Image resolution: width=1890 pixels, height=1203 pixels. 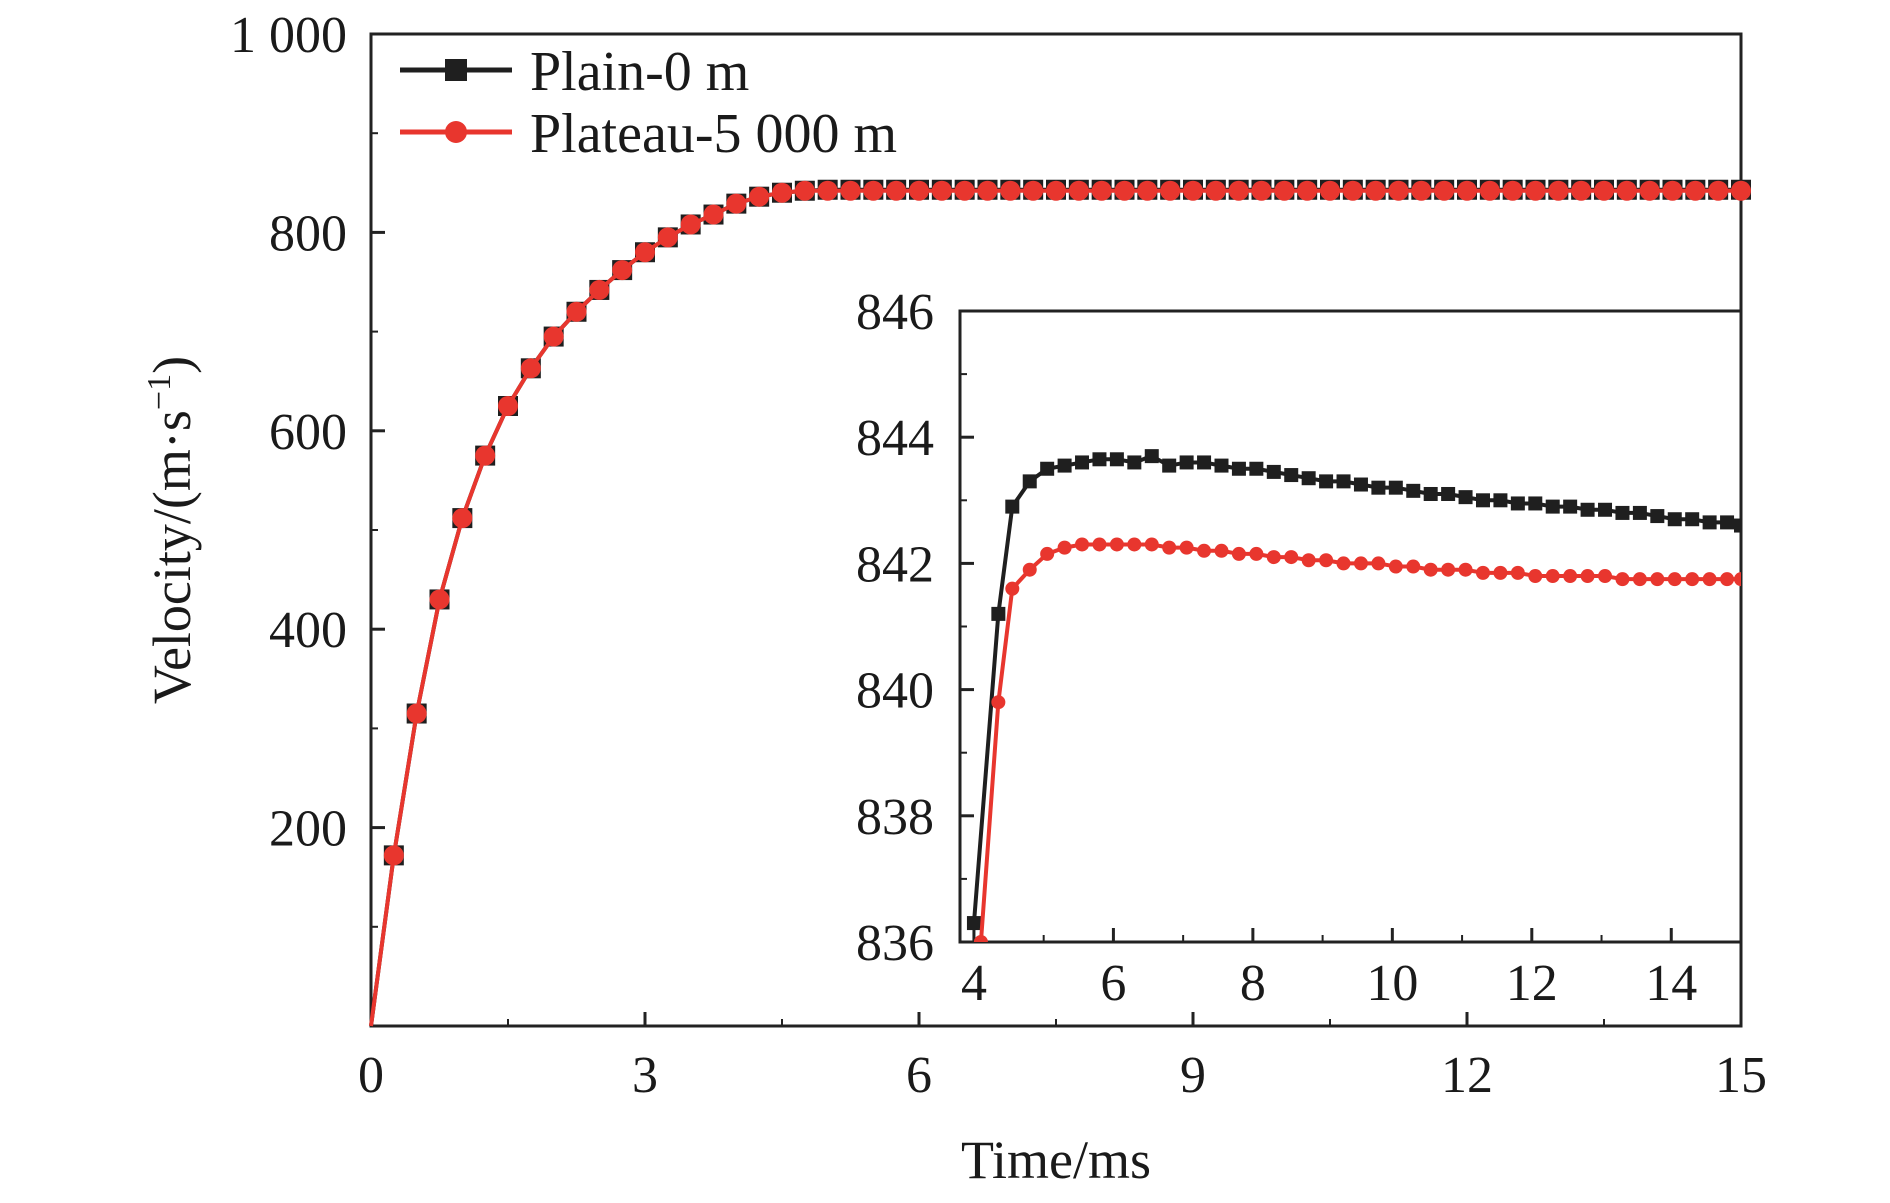 What do you see at coordinates (1671, 983) in the screenshot?
I see `inset-x-tick-label: 14` at bounding box center [1671, 983].